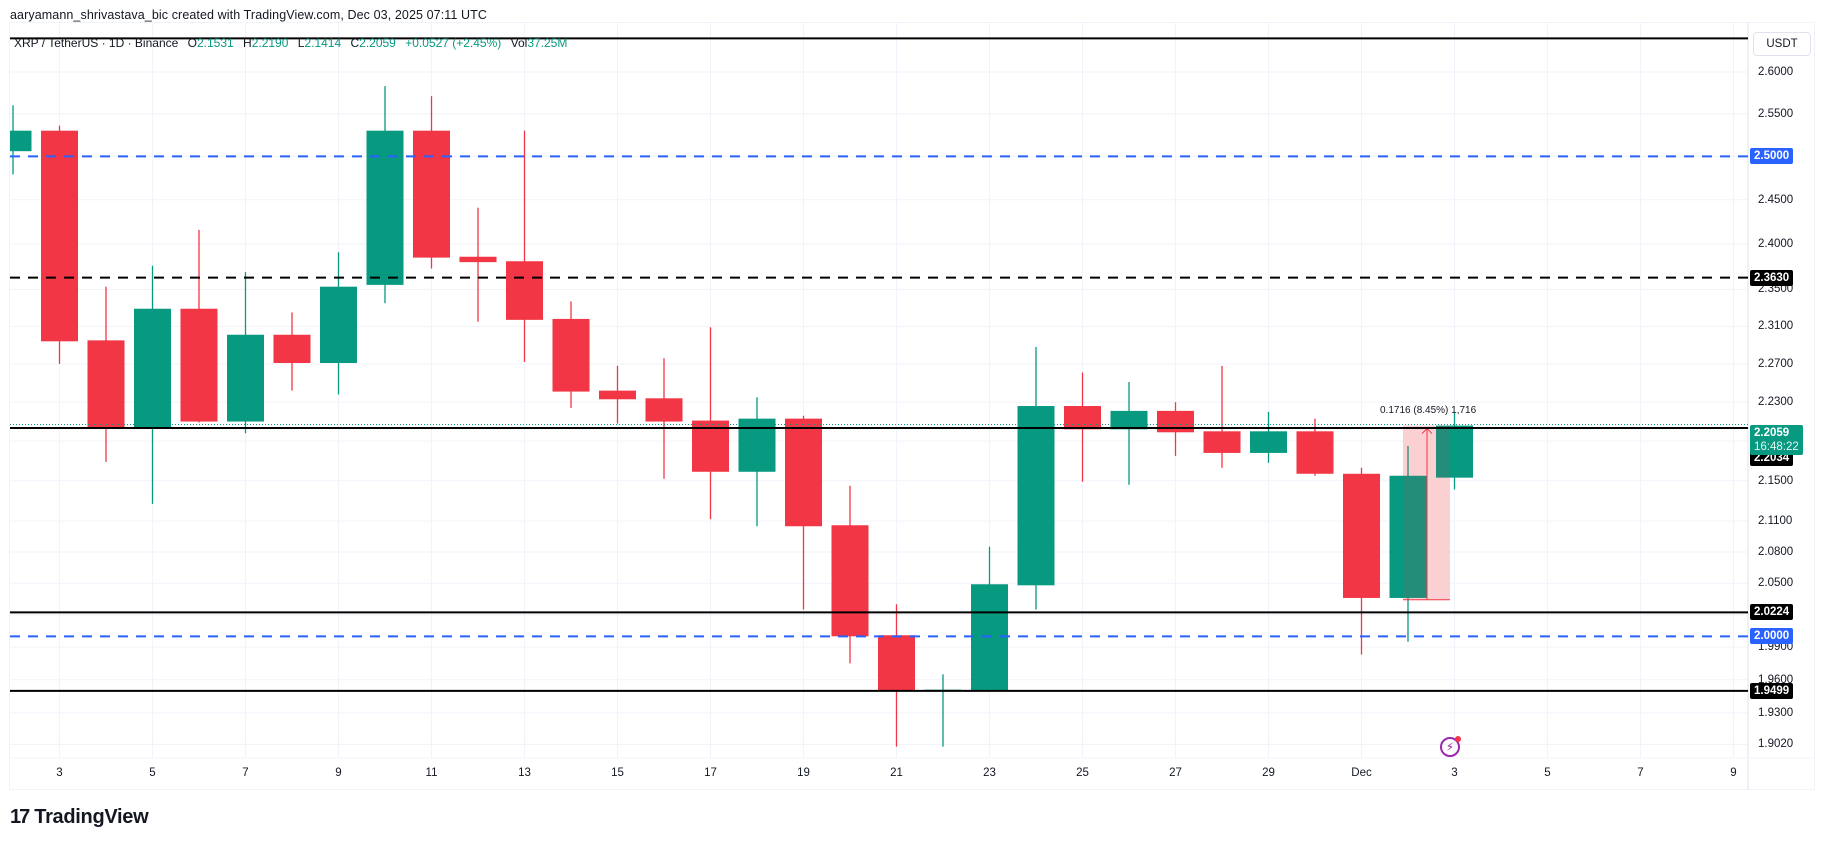 This screenshot has height=849, width=1825. What do you see at coordinates (1776, 583) in the screenshot?
I see `price-tick: 2.0500` at bounding box center [1776, 583].